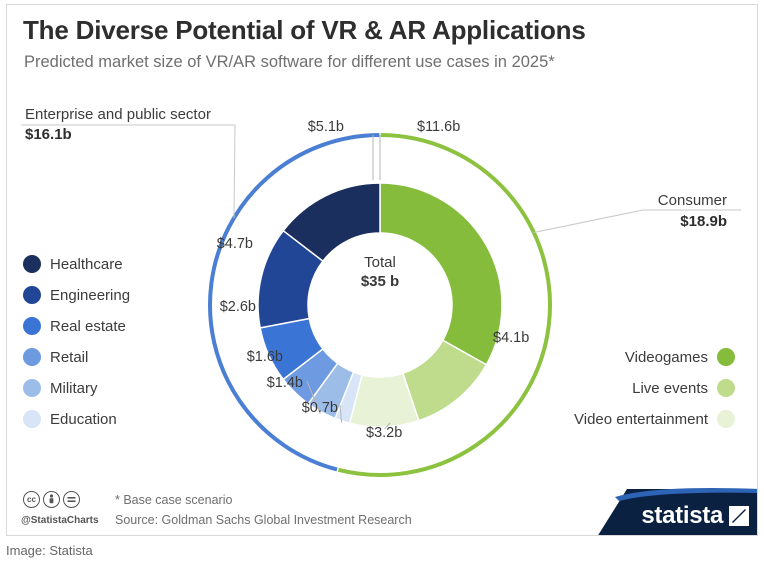 This screenshot has height=576, width=764. I want to click on value-label-video-entertainment: $3.2b, so click(384, 433).